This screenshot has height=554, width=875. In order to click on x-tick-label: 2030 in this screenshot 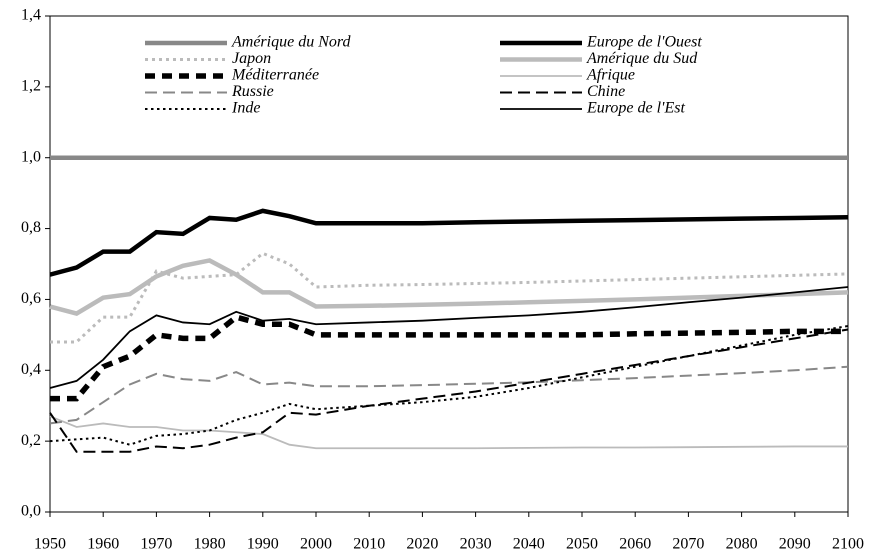, I will do `click(476, 544)`.